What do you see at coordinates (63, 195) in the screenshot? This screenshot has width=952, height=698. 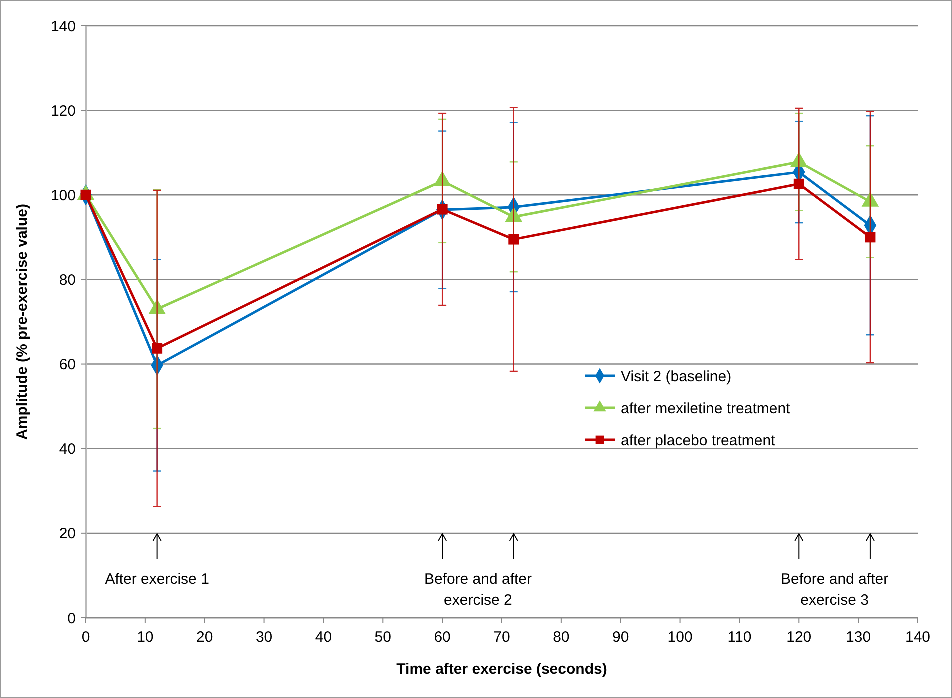 I see `y-tick-label: 100` at bounding box center [63, 195].